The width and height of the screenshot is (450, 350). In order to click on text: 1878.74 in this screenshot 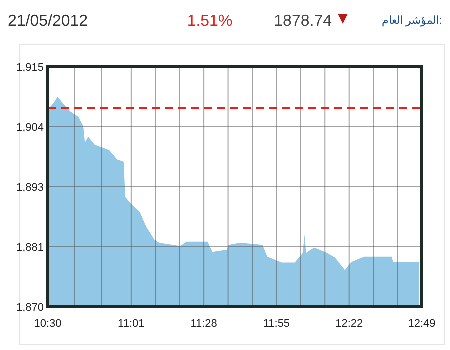, I will do `click(303, 21)`.